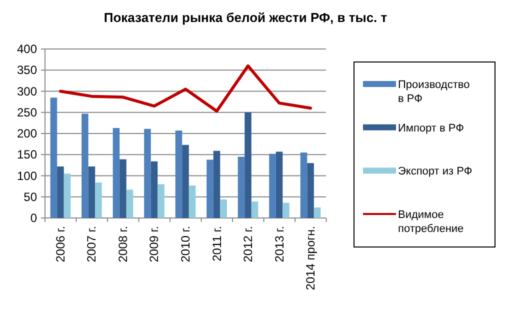 Image resolution: width=506 pixels, height=325 pixels. What do you see at coordinates (27, 175) in the screenshot?
I see `y-tick-label: 100` at bounding box center [27, 175].